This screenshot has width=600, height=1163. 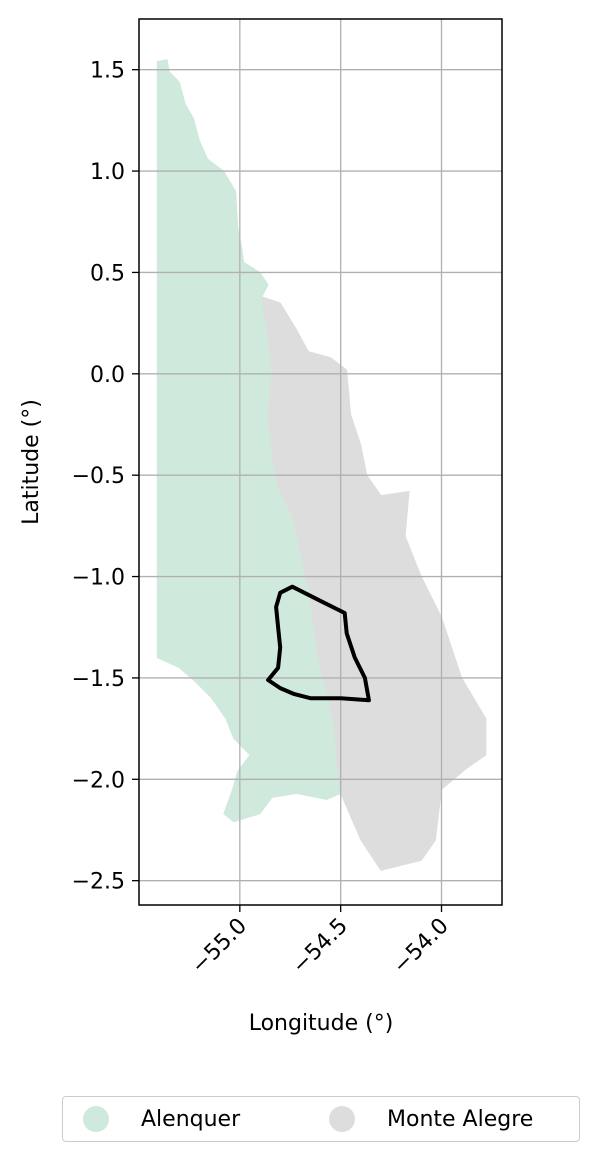 I want to click on x-axis-label: Longitude (°), so click(x=321, y=1023).